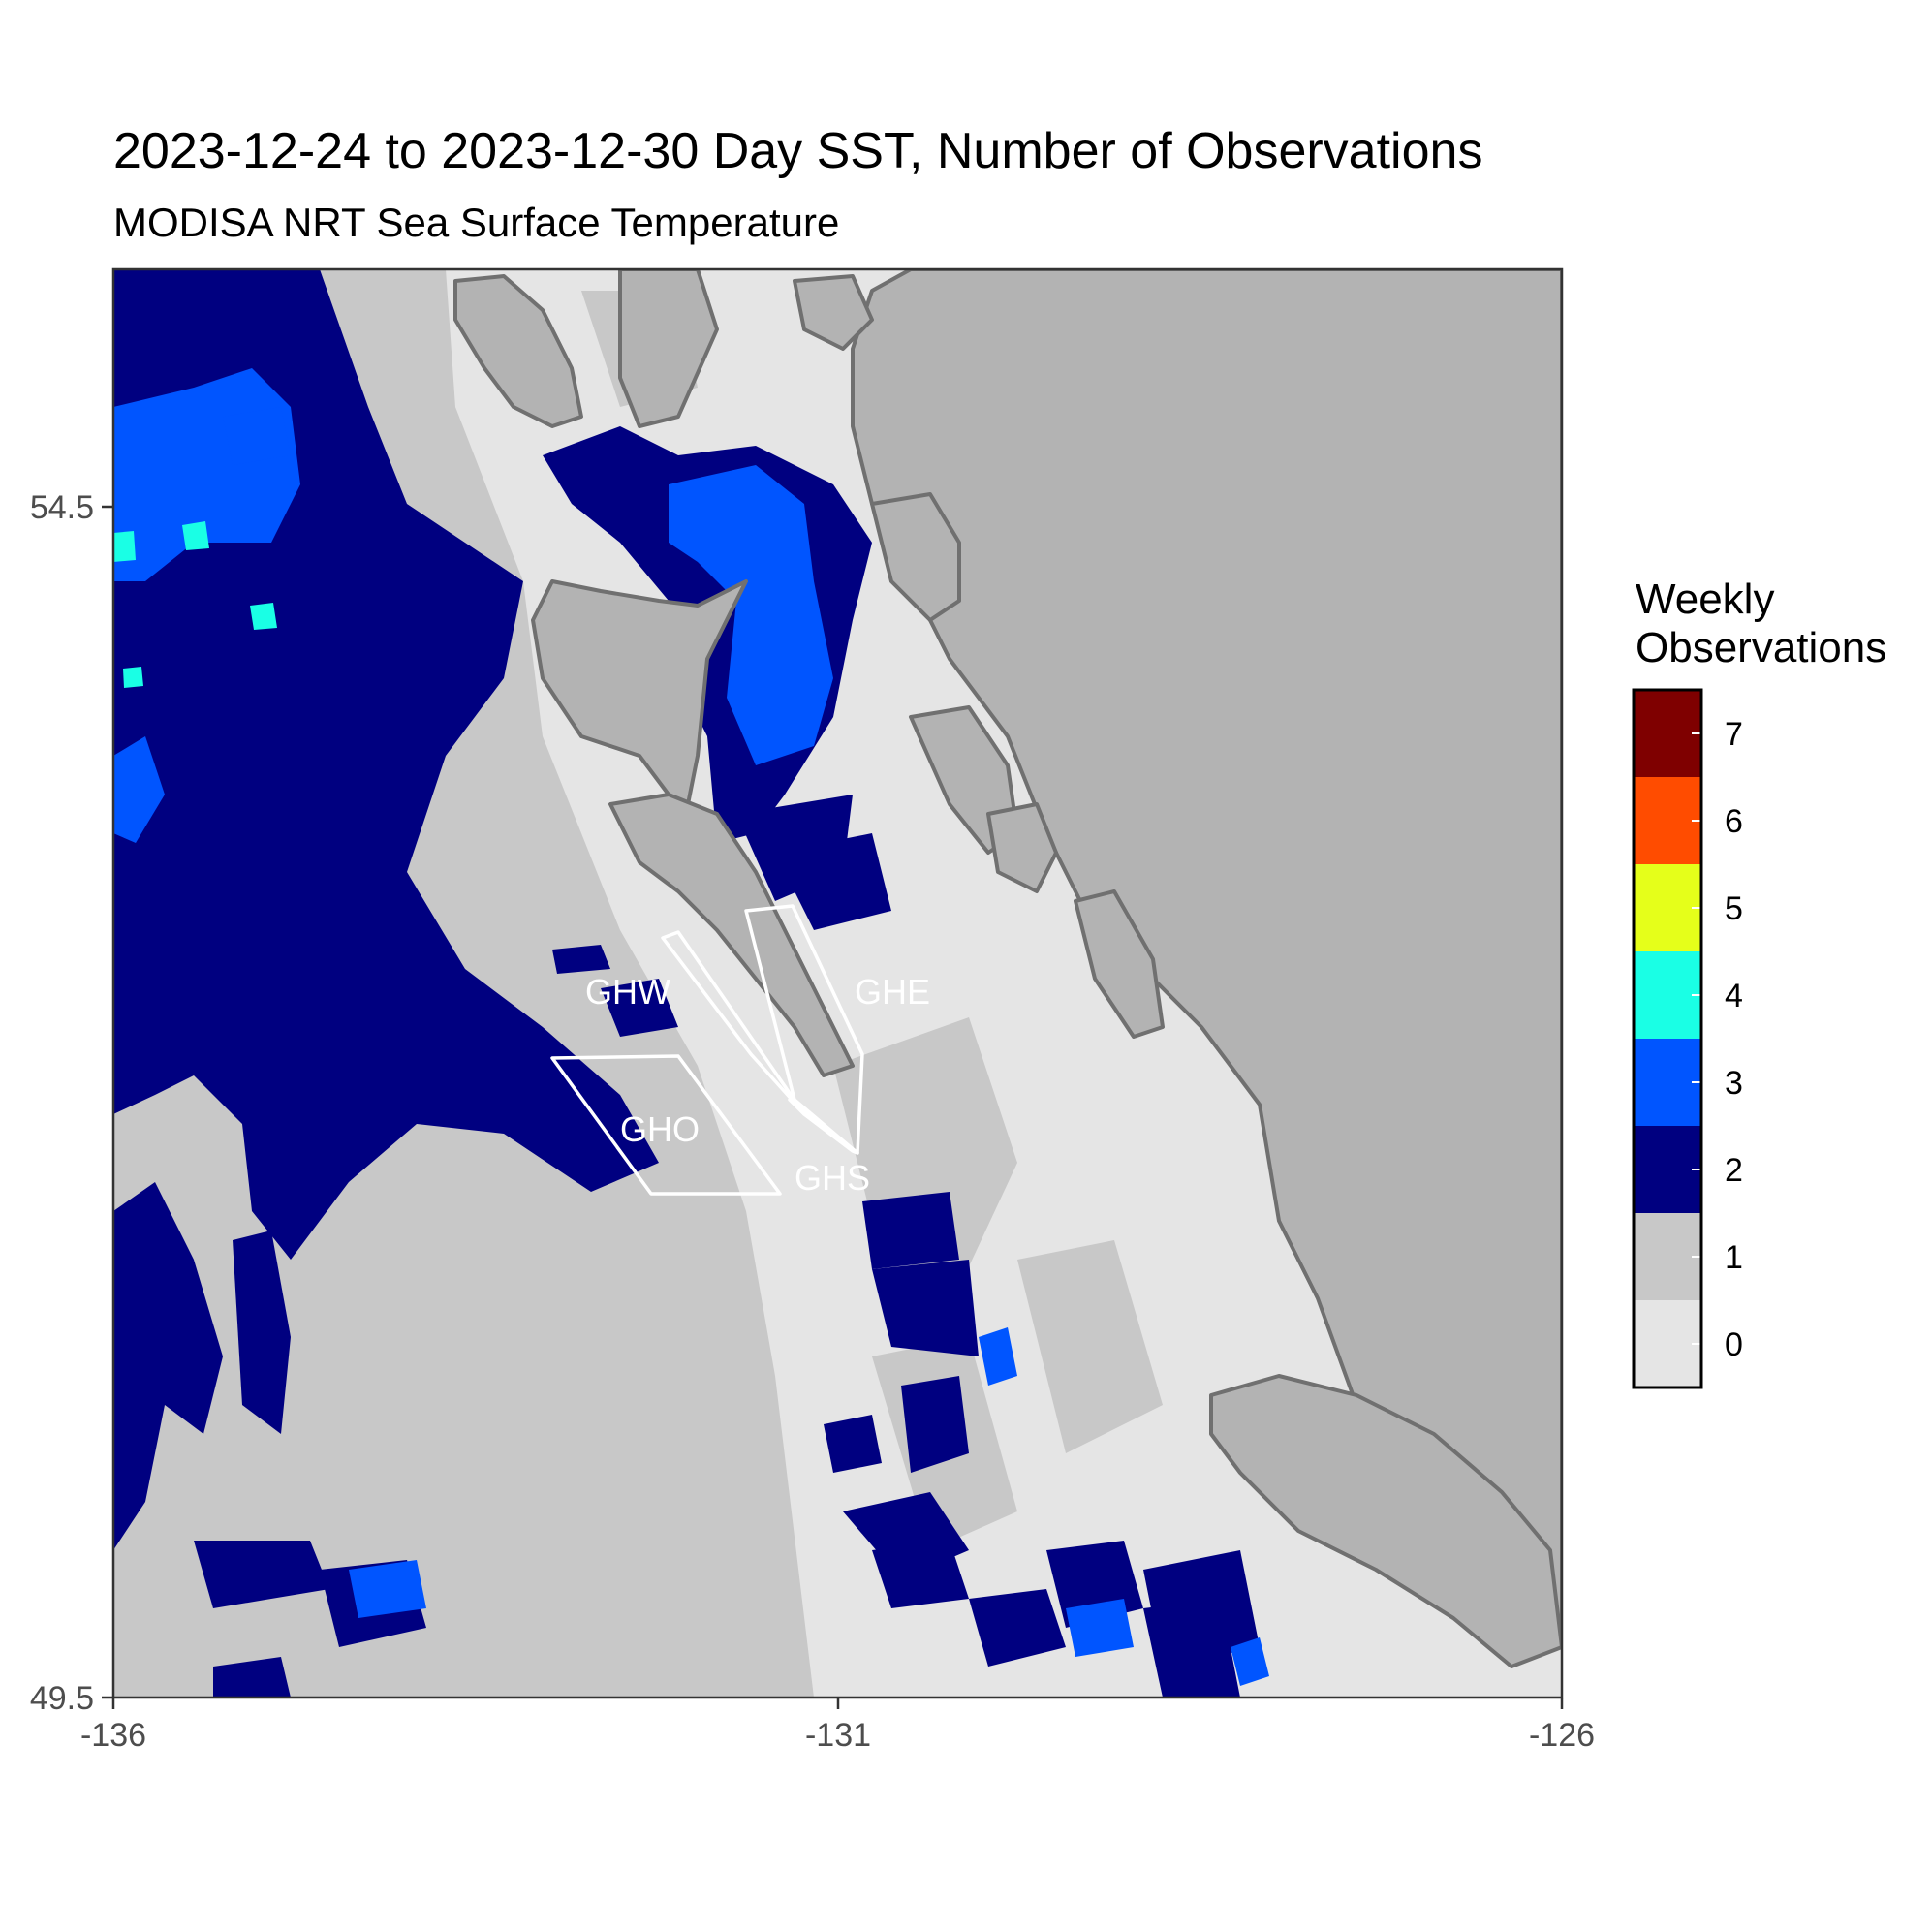  I want to click on zone-gho-outline, so click(666, 1125).